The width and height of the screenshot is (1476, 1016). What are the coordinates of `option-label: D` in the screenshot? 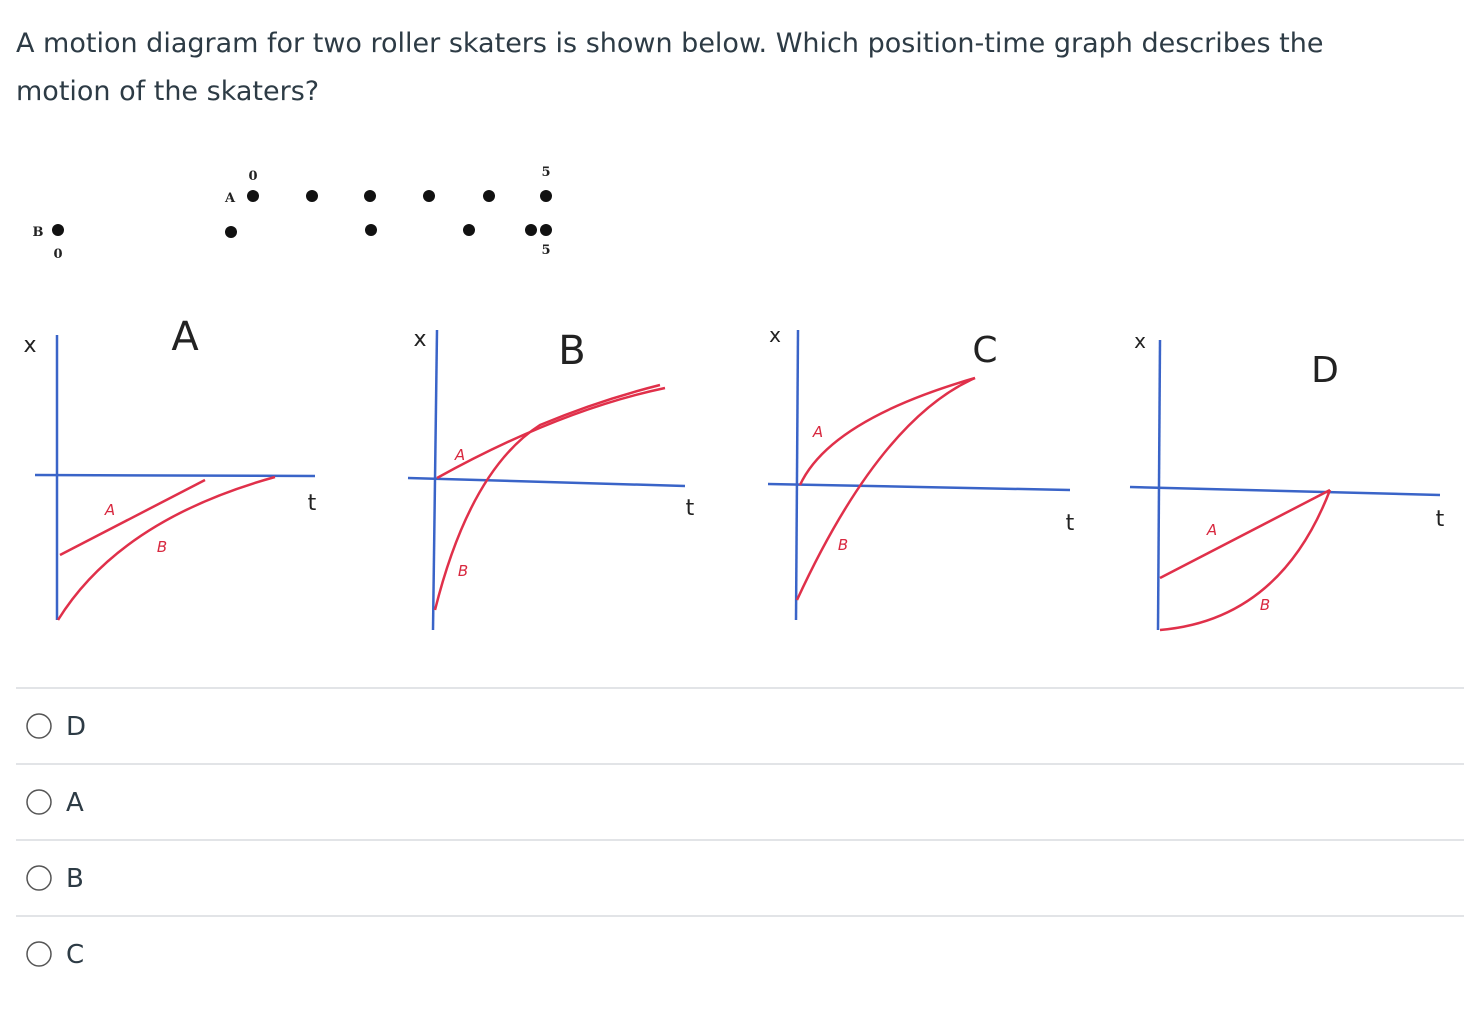 It's located at (76, 727).